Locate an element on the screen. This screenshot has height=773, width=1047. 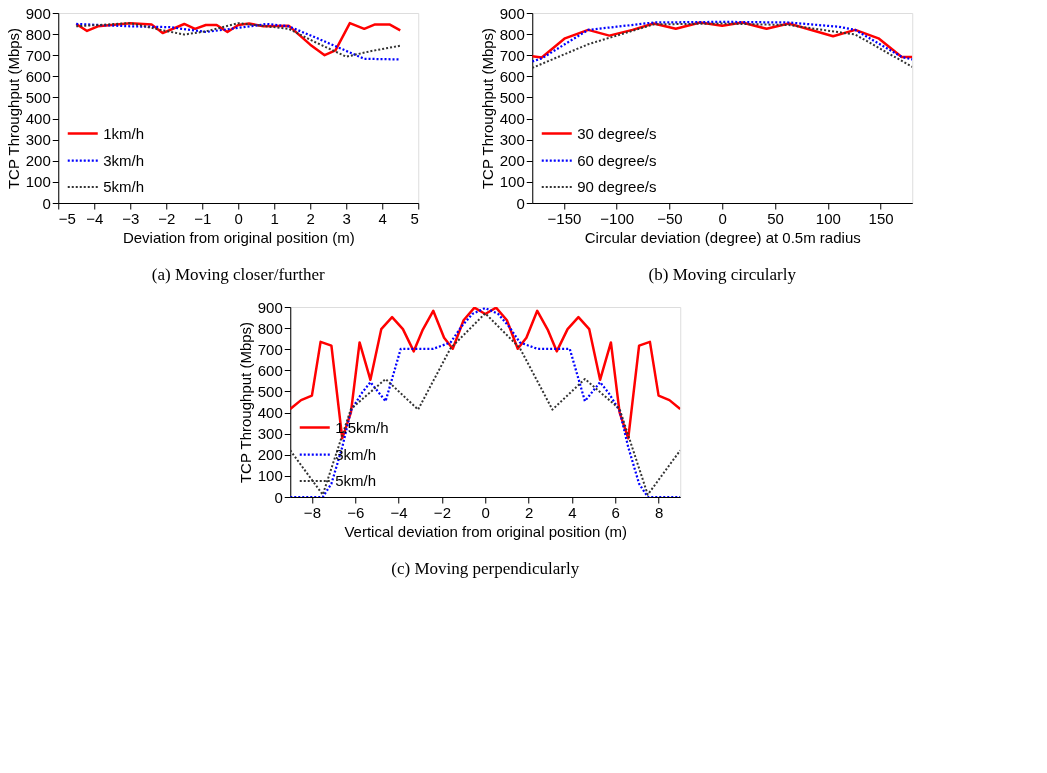
text: (b) Moving circularly is located at coordinates (722, 274).